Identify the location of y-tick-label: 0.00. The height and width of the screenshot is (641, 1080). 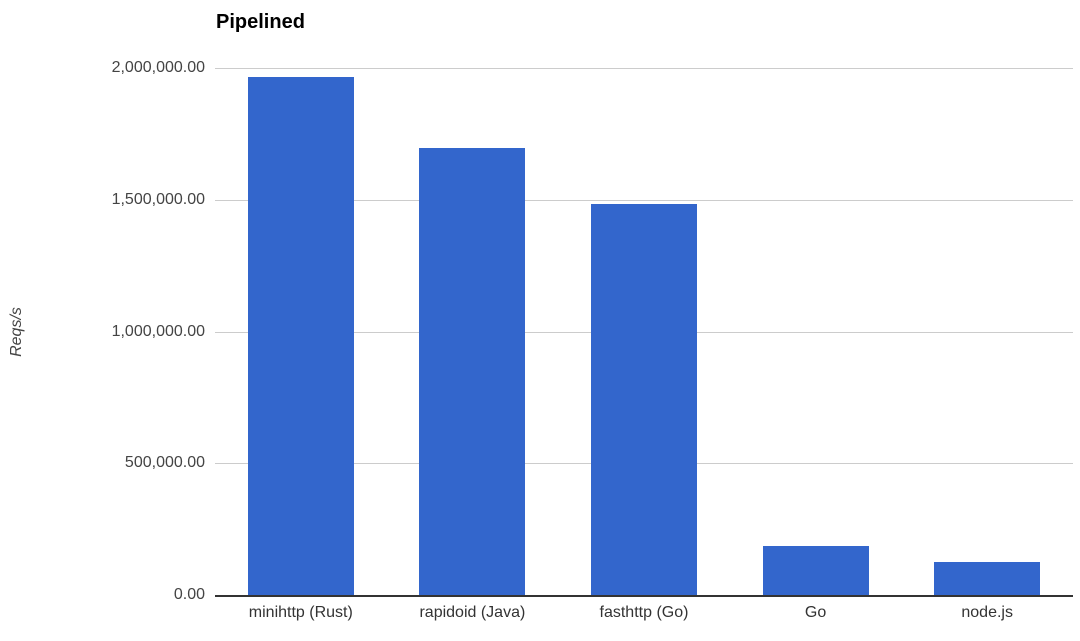
(189, 594).